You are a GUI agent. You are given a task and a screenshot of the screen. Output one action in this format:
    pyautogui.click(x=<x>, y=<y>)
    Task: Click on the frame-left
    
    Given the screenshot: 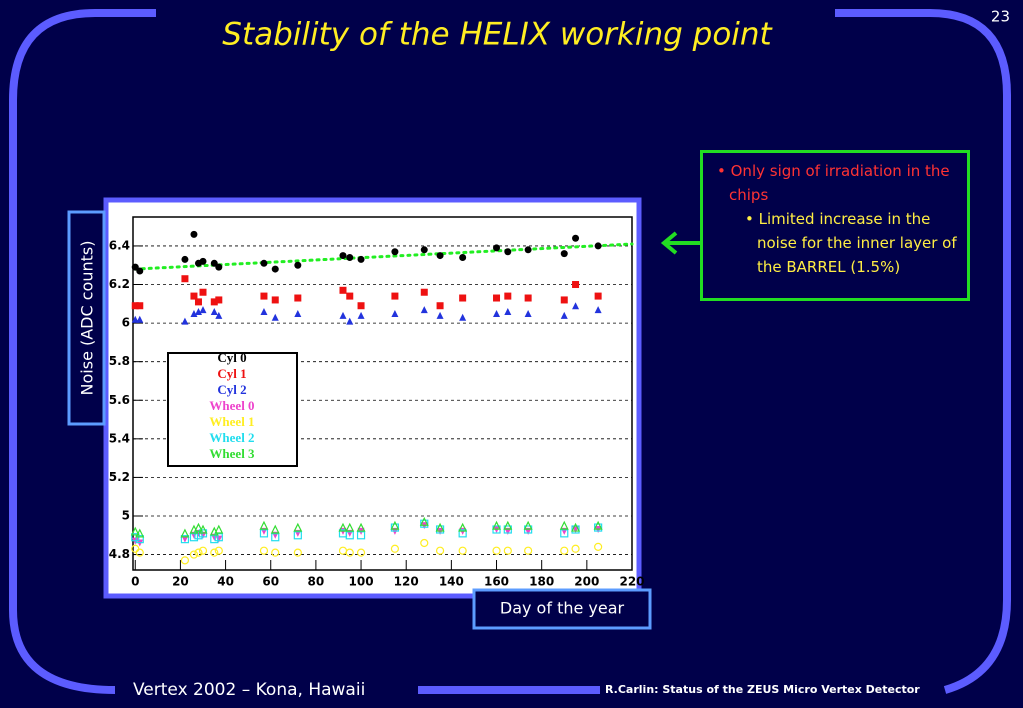 What is the action you would take?
    pyautogui.click(x=82, y=351)
    